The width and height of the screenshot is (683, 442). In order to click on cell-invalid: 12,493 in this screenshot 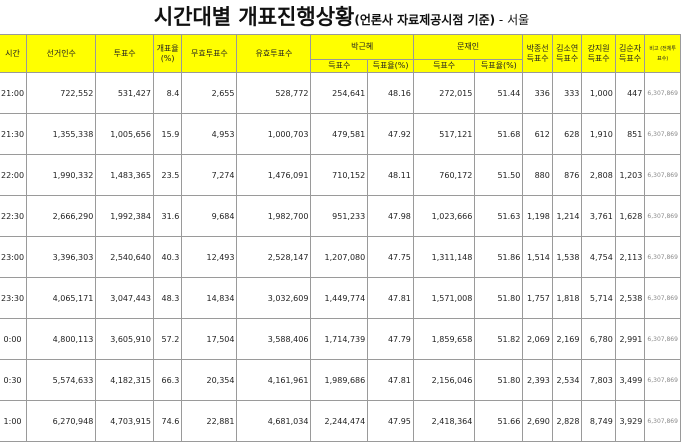, I will do `click(209, 257)`.